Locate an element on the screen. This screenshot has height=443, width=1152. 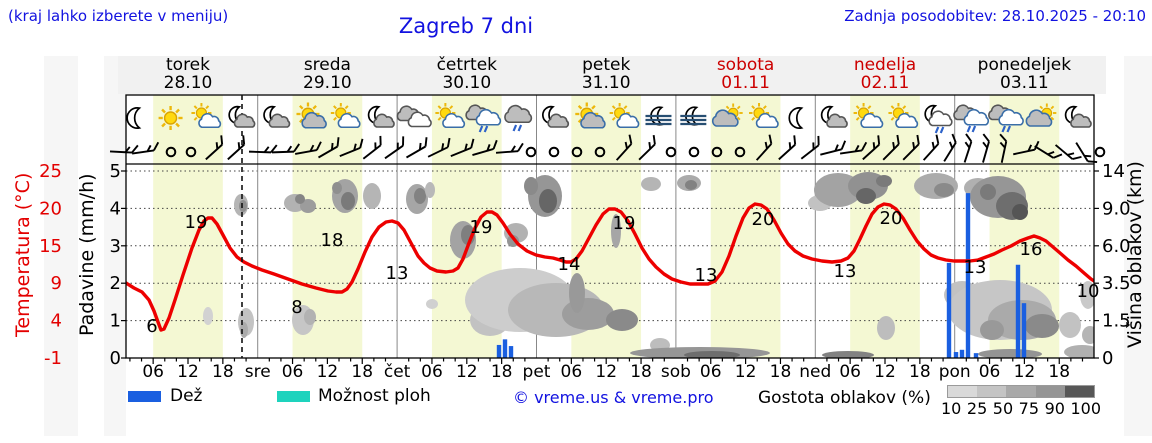
temperature-tick-label: -1 is located at coordinates (53, 358).